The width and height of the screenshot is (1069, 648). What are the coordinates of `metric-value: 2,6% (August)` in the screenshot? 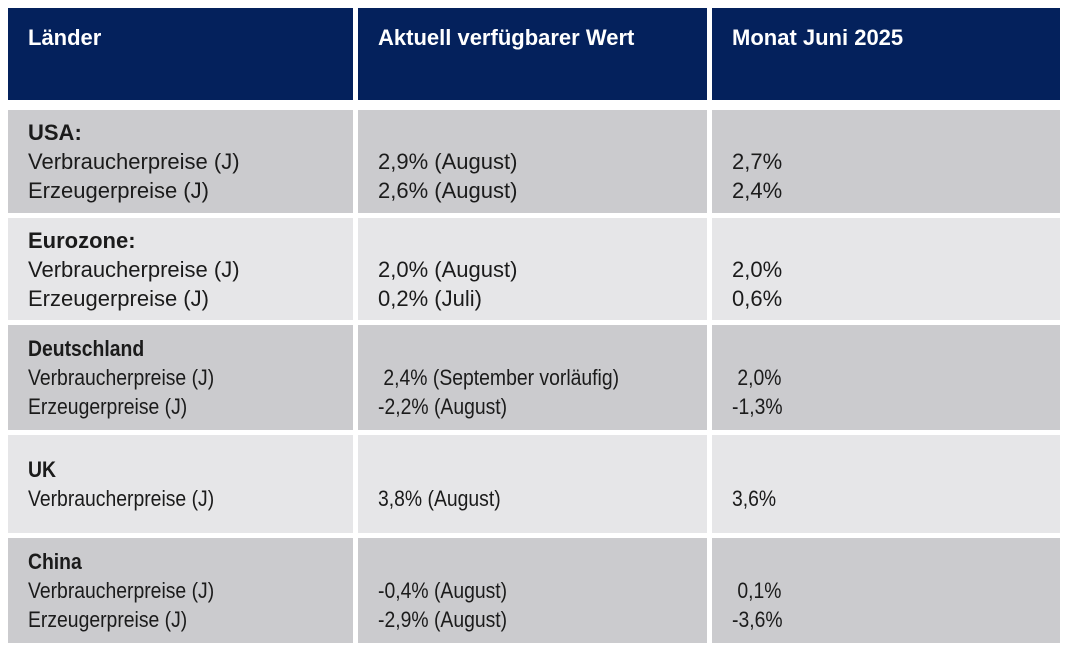 It's located at (448, 190).